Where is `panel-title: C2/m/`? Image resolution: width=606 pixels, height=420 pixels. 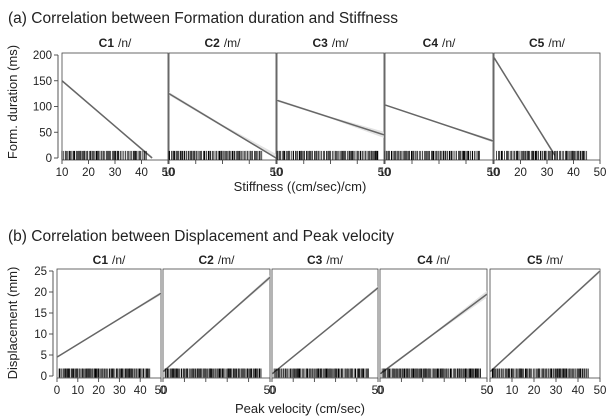 panel-title: C2/m/ is located at coordinates (222, 43).